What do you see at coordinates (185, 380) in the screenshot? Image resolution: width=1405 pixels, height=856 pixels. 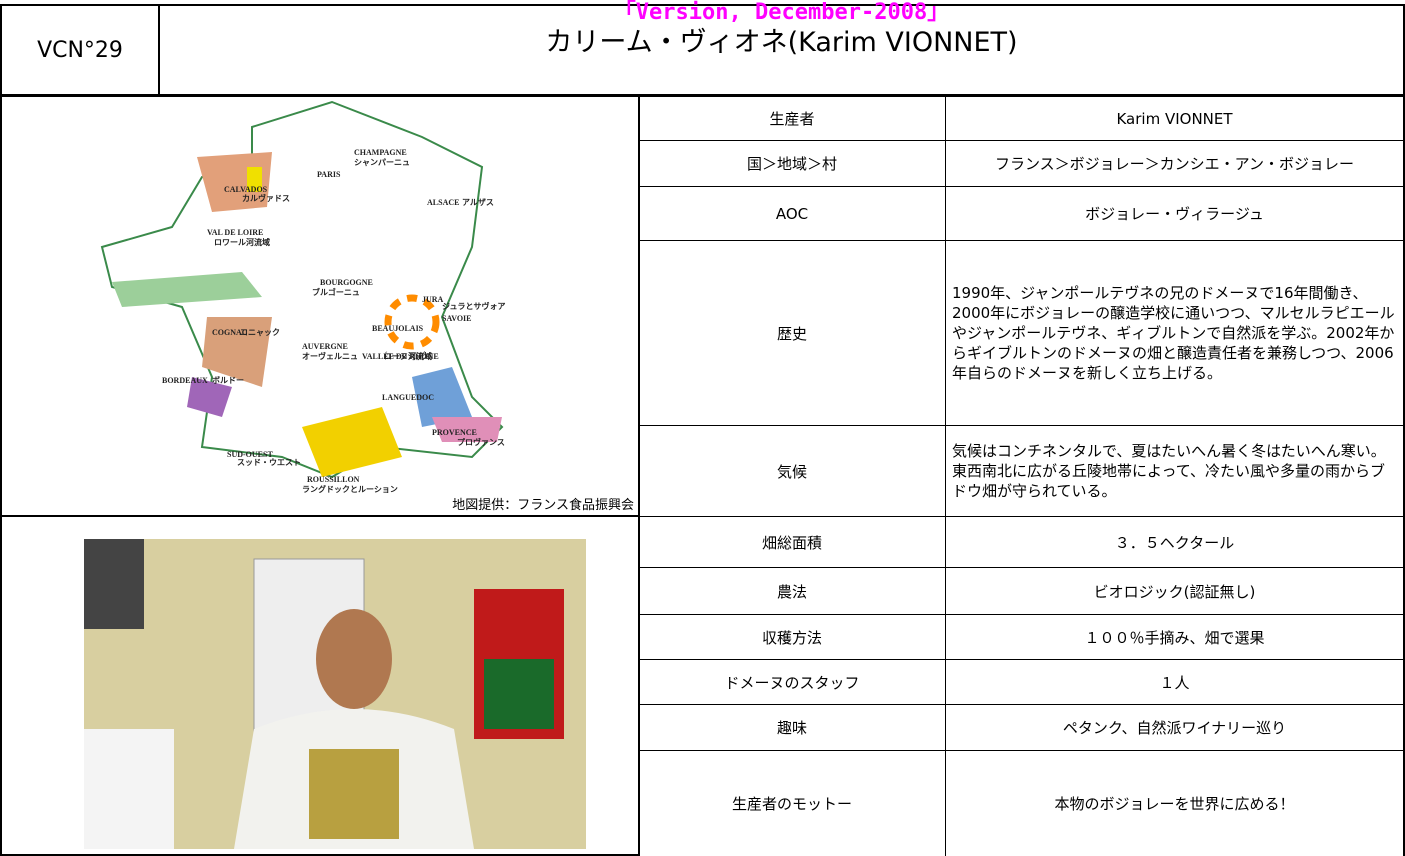 I see `map-label: BORDEAUX` at bounding box center [185, 380].